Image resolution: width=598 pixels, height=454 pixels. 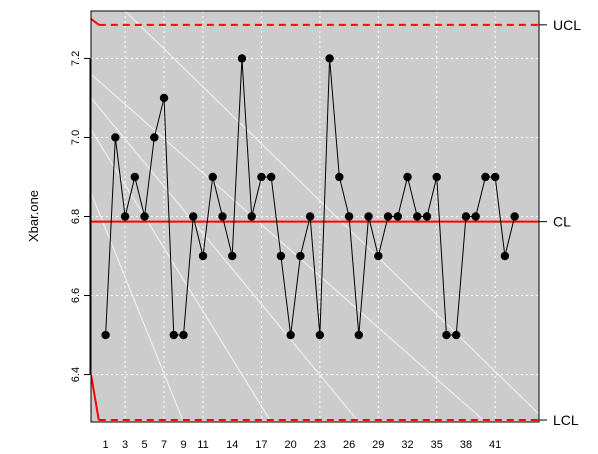 I want to click on y-axis-title: Xbar.one, so click(x=33, y=216).